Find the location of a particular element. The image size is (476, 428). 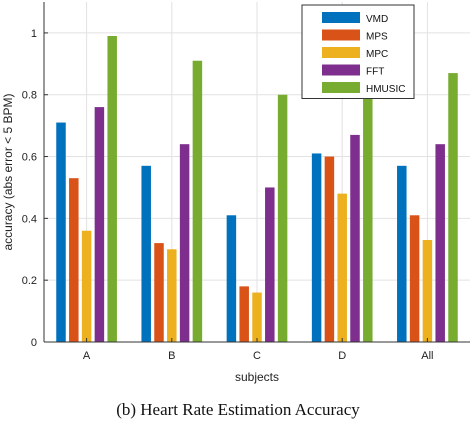

bar-fft-all is located at coordinates (440, 243).